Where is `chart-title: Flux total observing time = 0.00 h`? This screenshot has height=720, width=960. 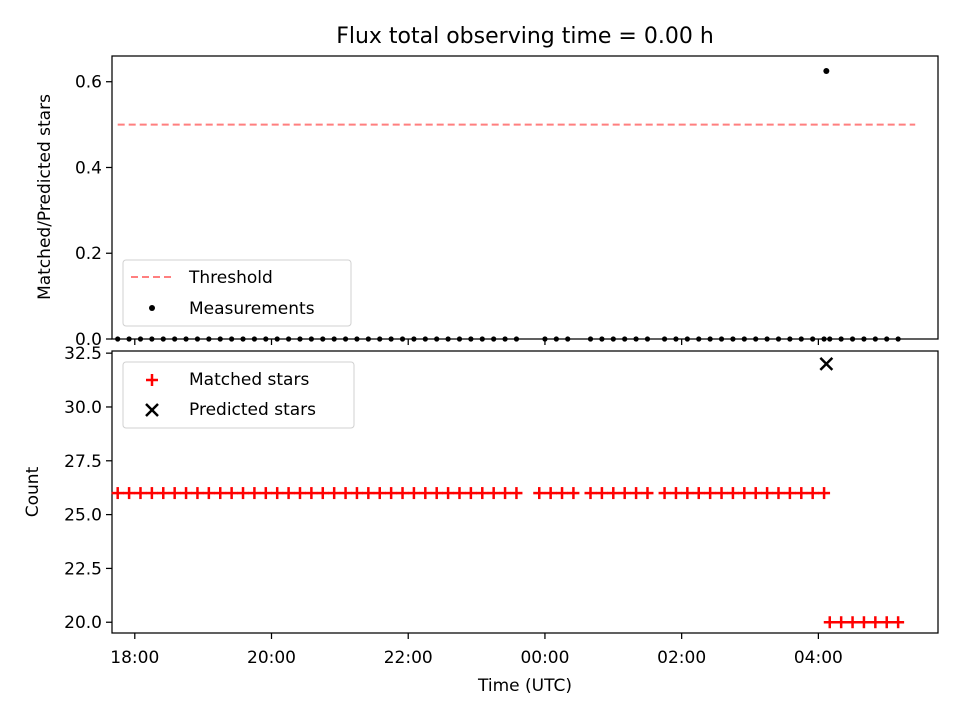 chart-title: Flux total observing time = 0.00 h is located at coordinates (525, 36).